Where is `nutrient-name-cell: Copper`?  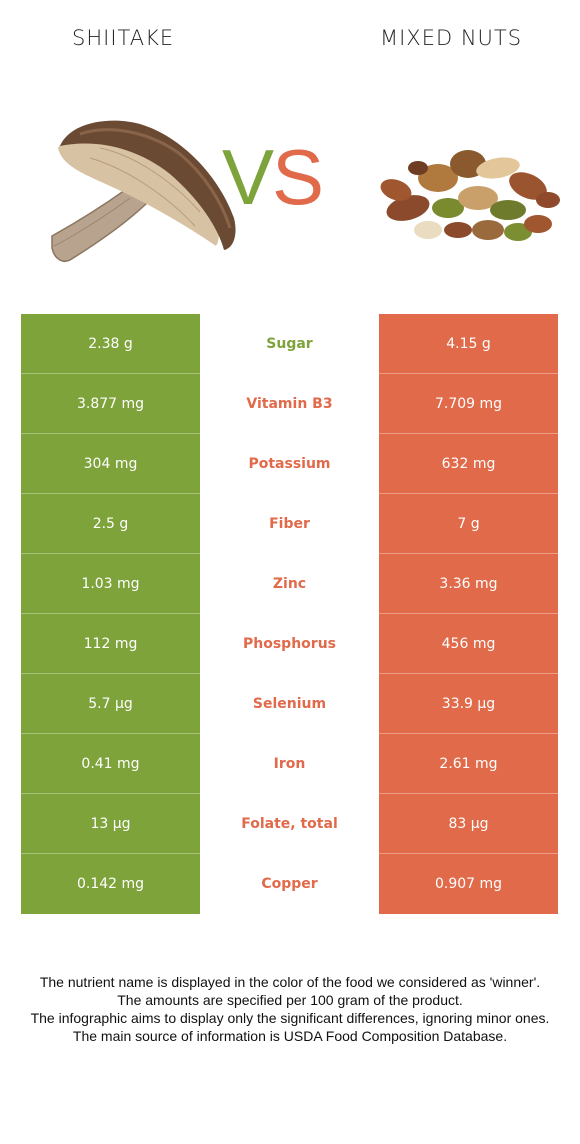
nutrient-name-cell: Copper is located at coordinates (289, 884).